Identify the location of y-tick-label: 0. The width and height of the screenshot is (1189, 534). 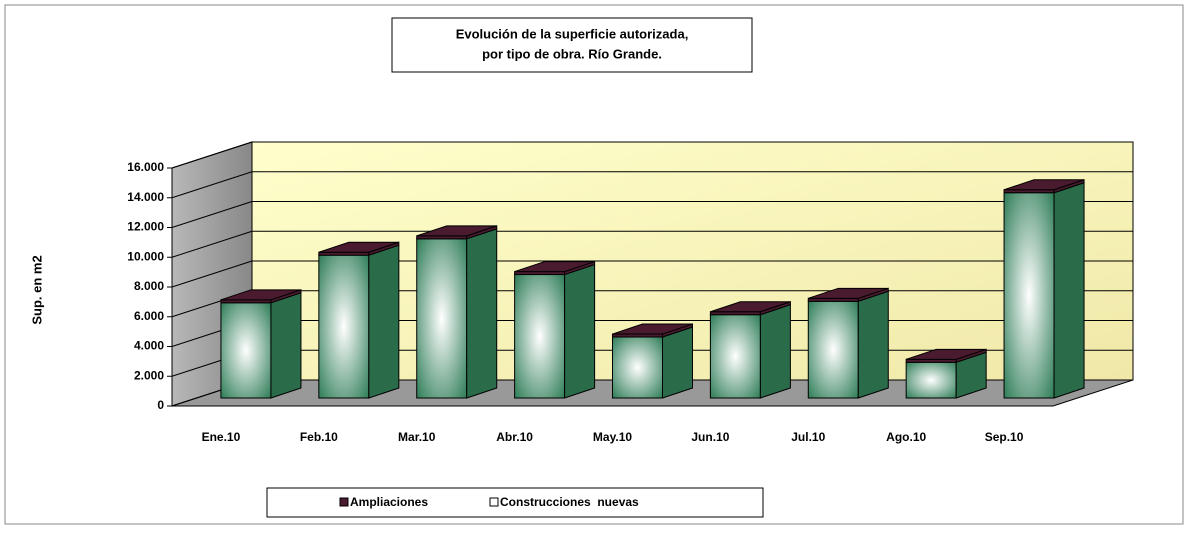
(160, 405).